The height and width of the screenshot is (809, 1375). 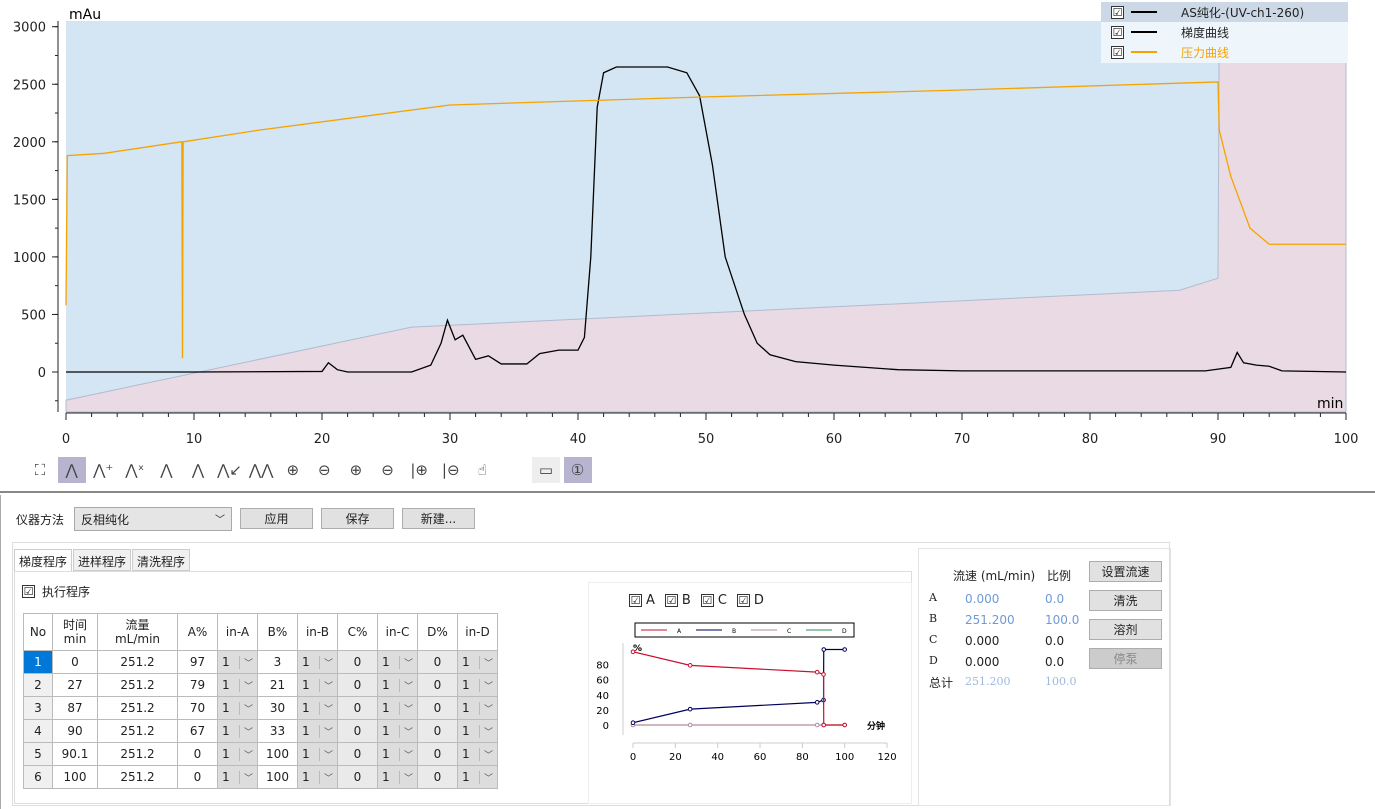 I want to click on peak-split-icon: ⋀, so click(x=166, y=470).